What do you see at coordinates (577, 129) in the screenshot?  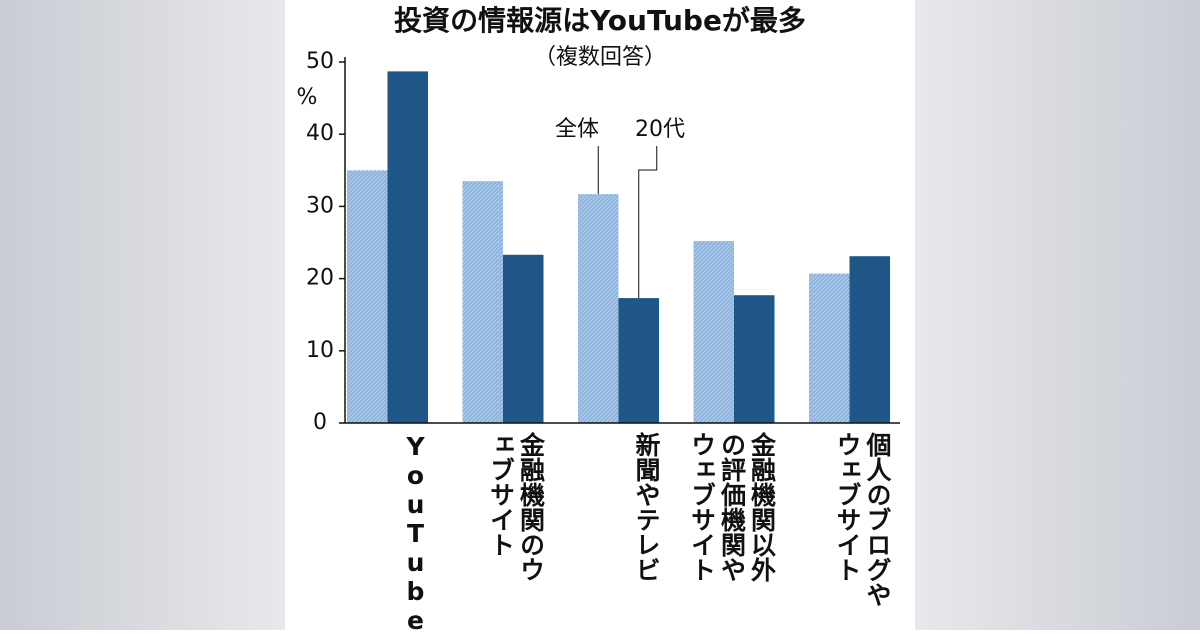 I see `legend-label: 全体` at bounding box center [577, 129].